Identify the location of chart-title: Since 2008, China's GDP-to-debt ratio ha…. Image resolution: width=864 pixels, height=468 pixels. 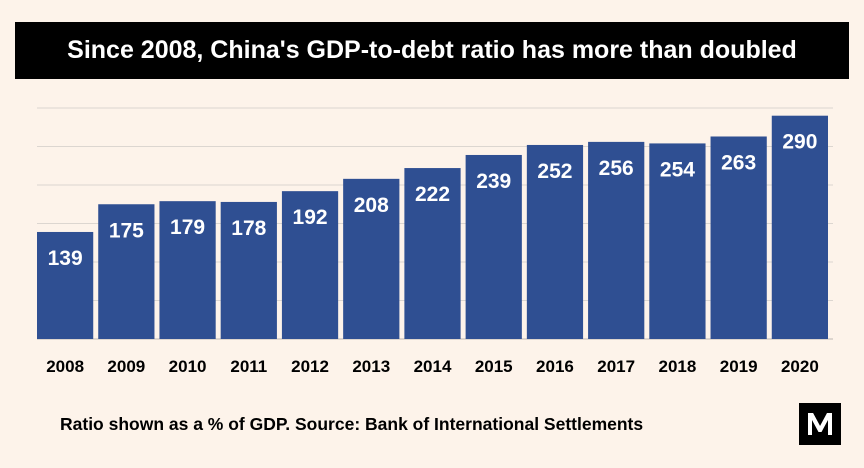
(432, 50).